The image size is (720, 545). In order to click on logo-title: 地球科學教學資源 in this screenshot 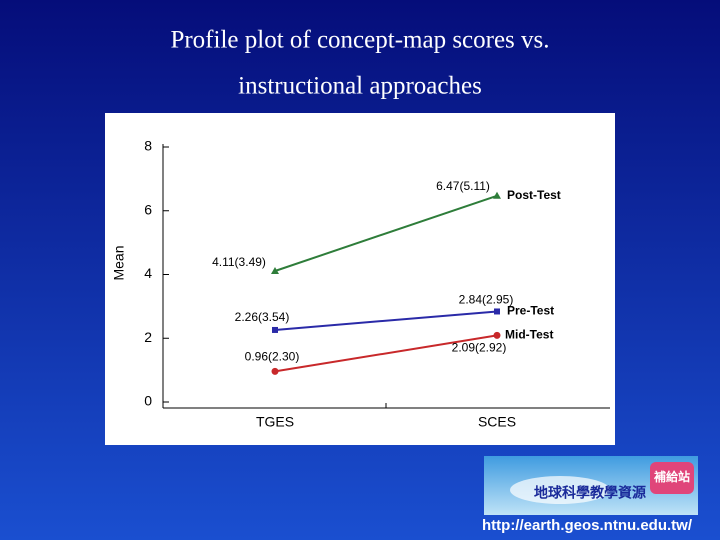, I will do `click(590, 493)`.